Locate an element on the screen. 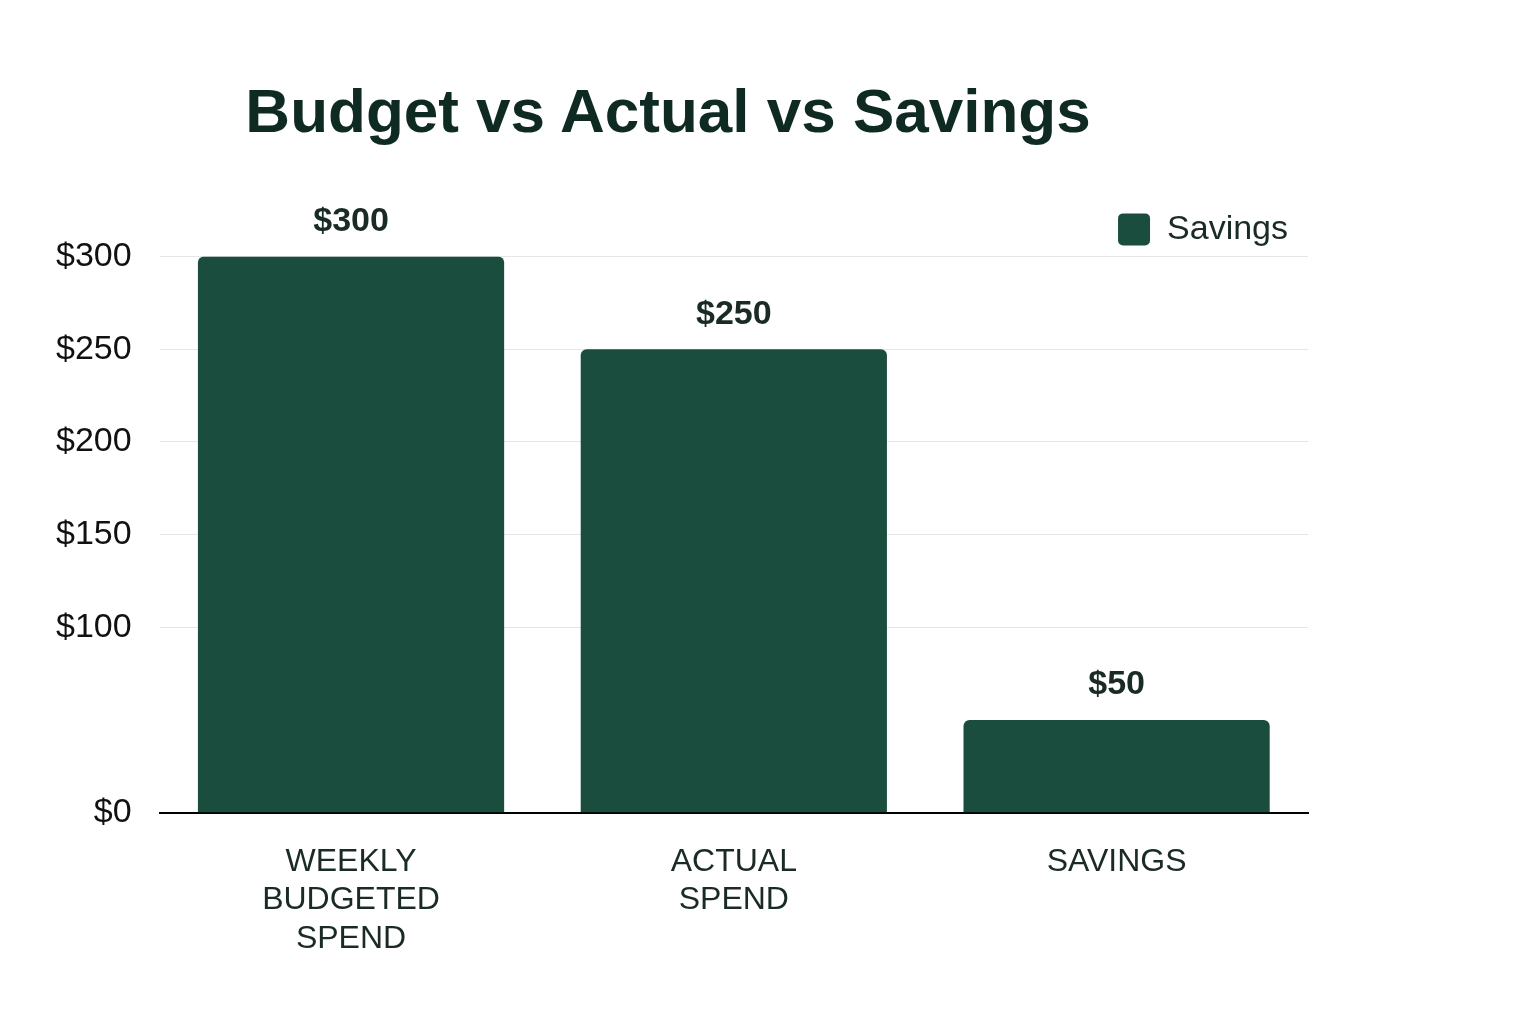  text: $50 is located at coordinates (1116, 682).